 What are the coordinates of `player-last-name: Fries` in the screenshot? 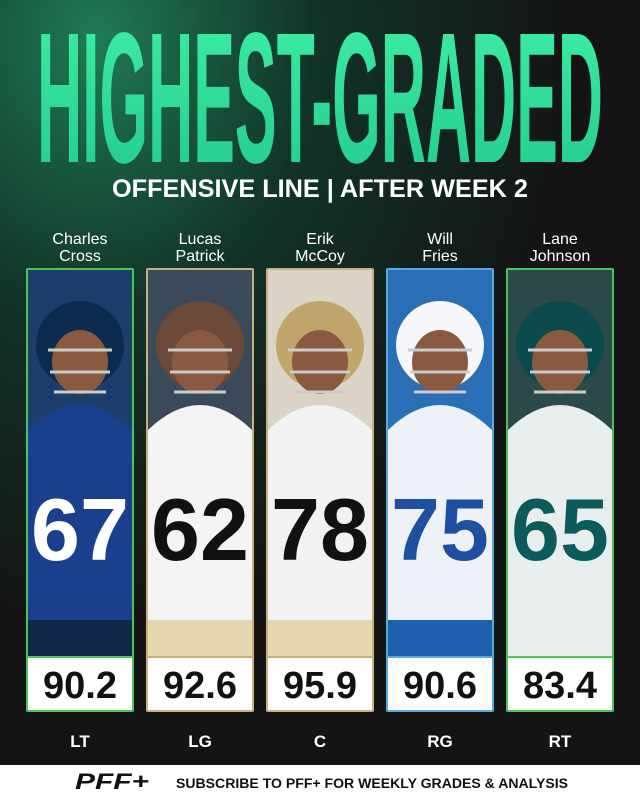 It's located at (440, 256).